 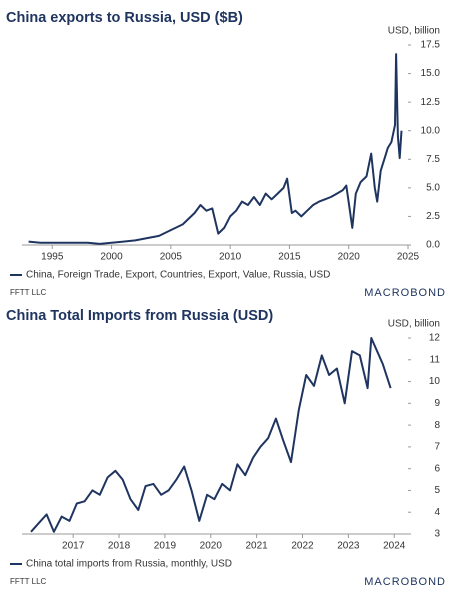 I want to click on x-tick-label: 2005, so click(x=171, y=257).